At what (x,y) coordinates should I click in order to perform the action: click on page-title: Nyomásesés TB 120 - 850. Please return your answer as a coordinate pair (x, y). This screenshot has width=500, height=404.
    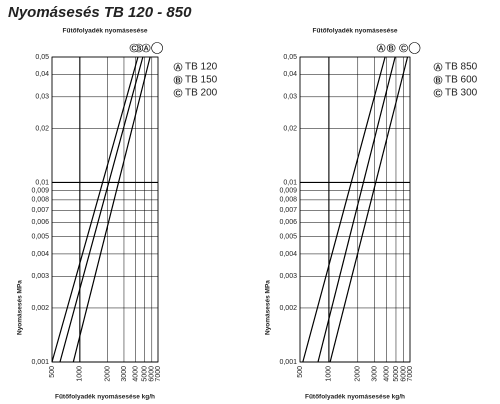
    Looking at the image, I should click on (100, 12).